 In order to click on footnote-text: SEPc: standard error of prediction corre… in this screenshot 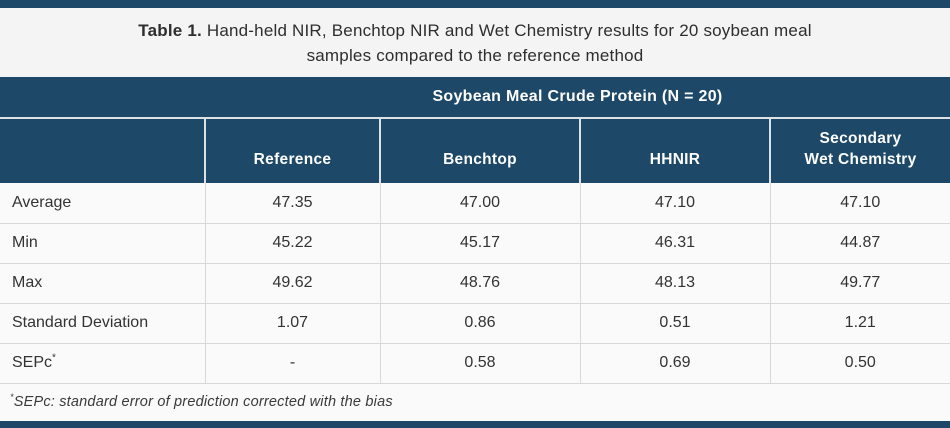, I will do `click(203, 402)`.